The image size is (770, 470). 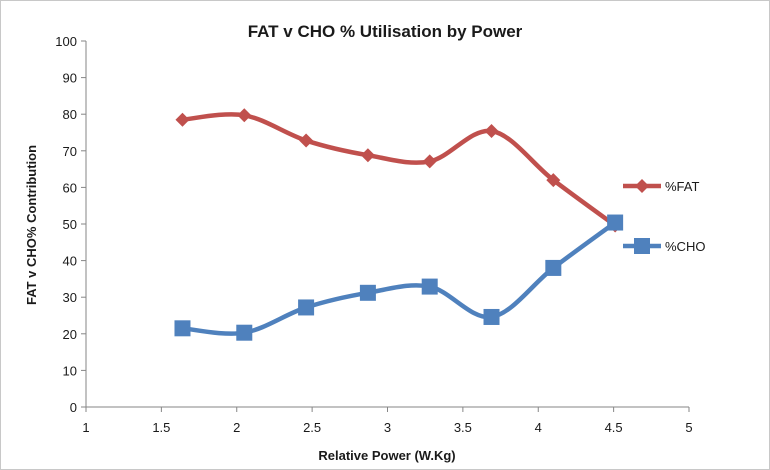 What do you see at coordinates (73, 407) in the screenshot?
I see `y-tick-label: 0` at bounding box center [73, 407].